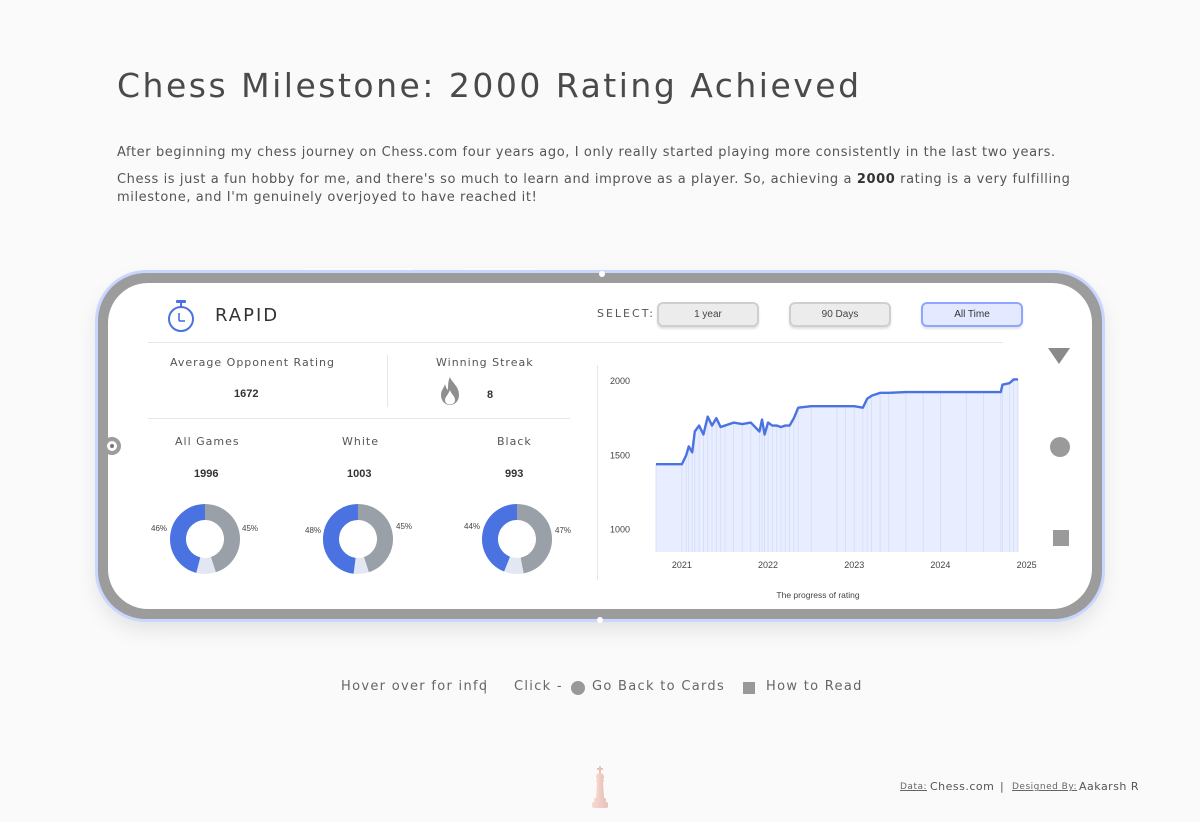 Image resolution: width=1200 pixels, height=822 pixels. Describe the element at coordinates (620, 530) in the screenshot. I see `y-tick-label: 1000` at that location.